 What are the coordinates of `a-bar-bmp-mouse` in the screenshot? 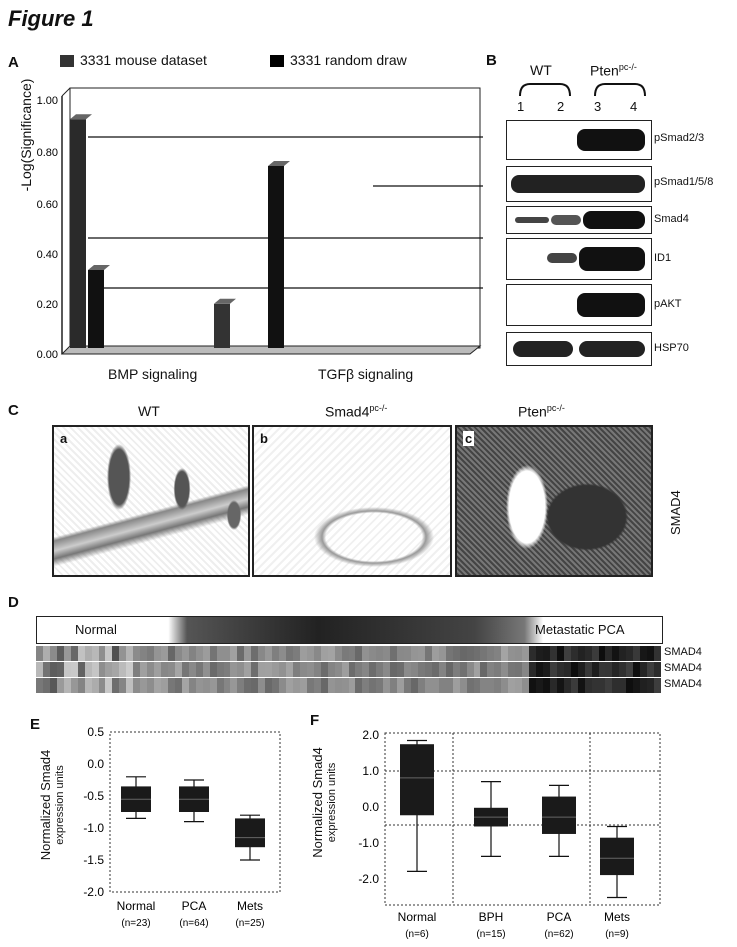 It's located at (78, 233).